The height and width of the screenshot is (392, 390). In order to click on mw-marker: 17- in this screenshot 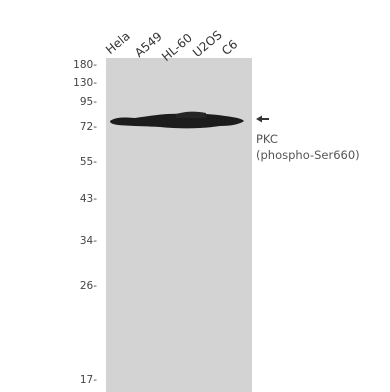, I will do `click(88, 380)`.